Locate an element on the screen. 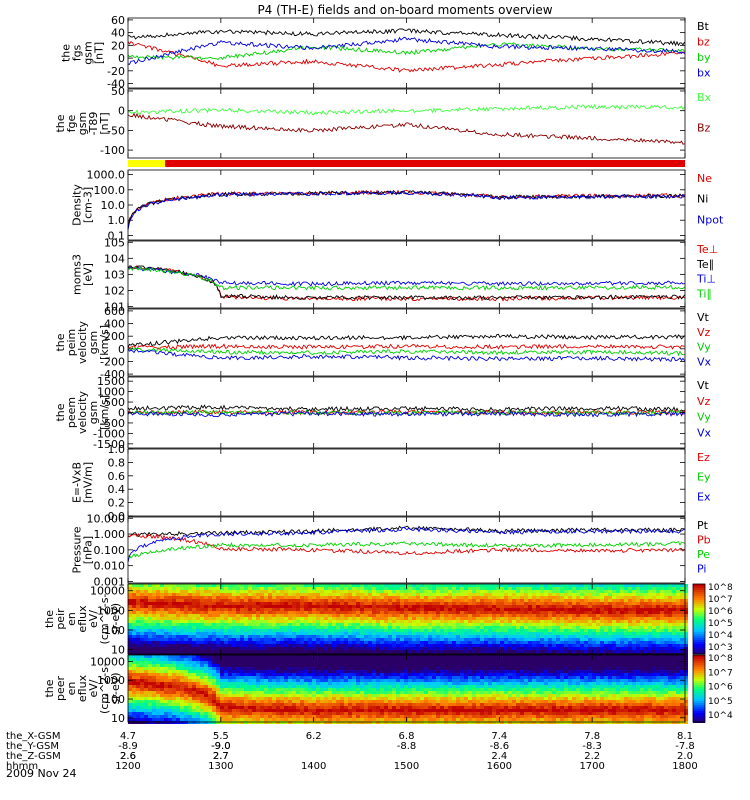  legend-label: Vz is located at coordinates (704, 401).